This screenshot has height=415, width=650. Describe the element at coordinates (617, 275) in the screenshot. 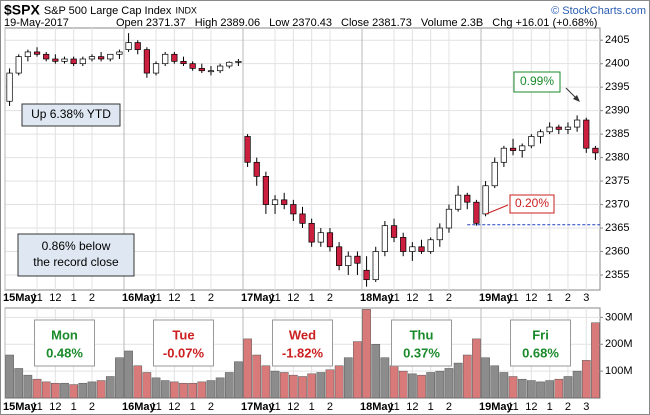

I see `y-tick-label: 2355` at that location.